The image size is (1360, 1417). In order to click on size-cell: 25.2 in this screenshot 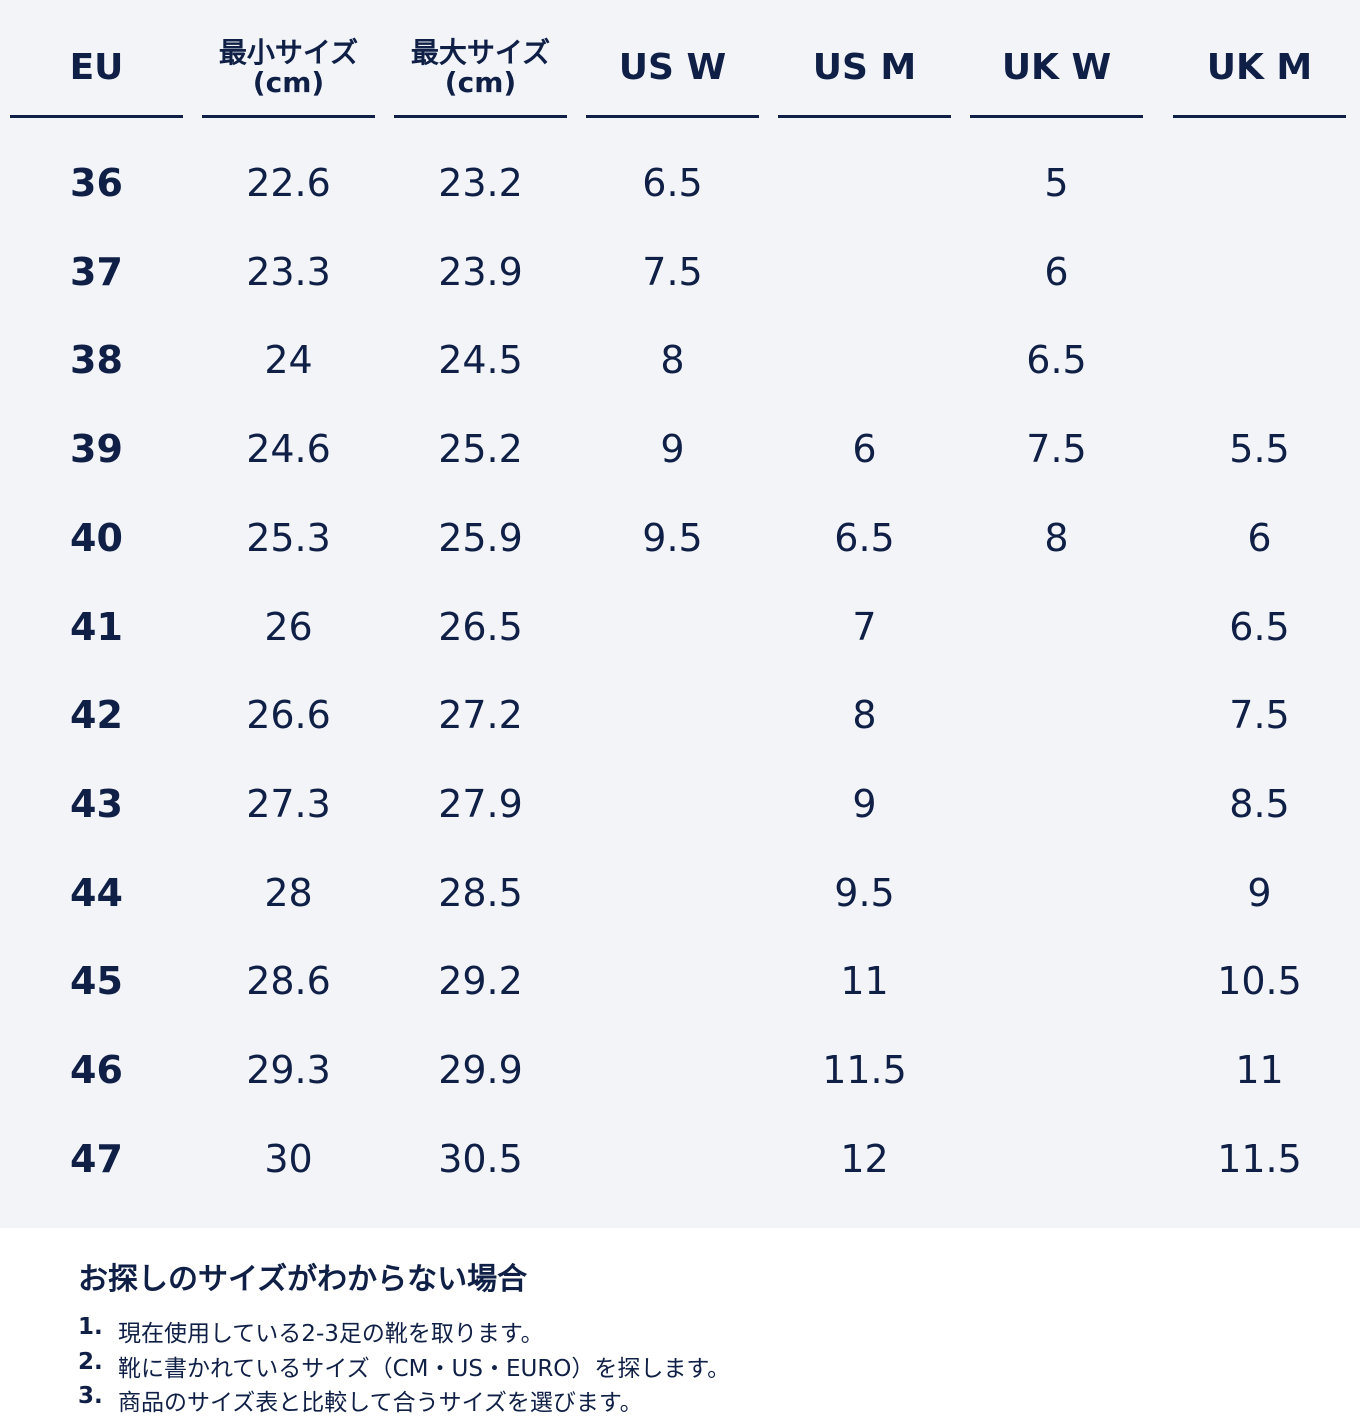, I will do `click(480, 449)`.